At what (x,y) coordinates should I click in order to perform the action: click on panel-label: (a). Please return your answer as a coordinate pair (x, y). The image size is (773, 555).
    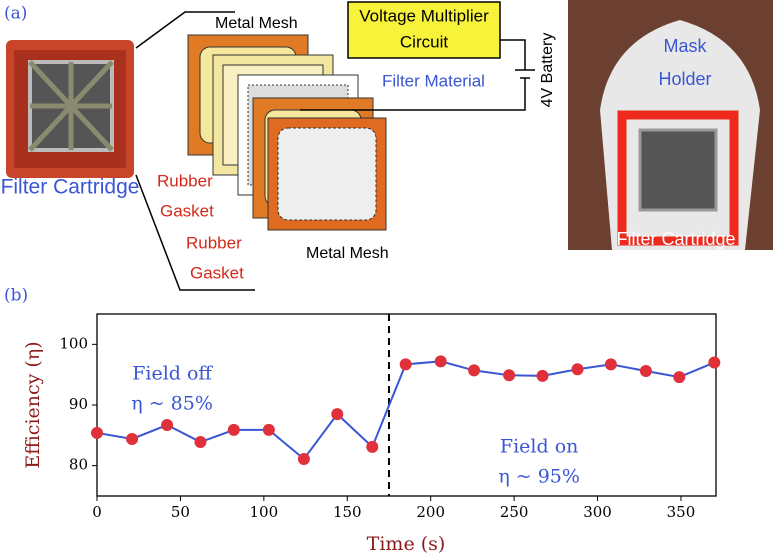
    Looking at the image, I should click on (15, 14).